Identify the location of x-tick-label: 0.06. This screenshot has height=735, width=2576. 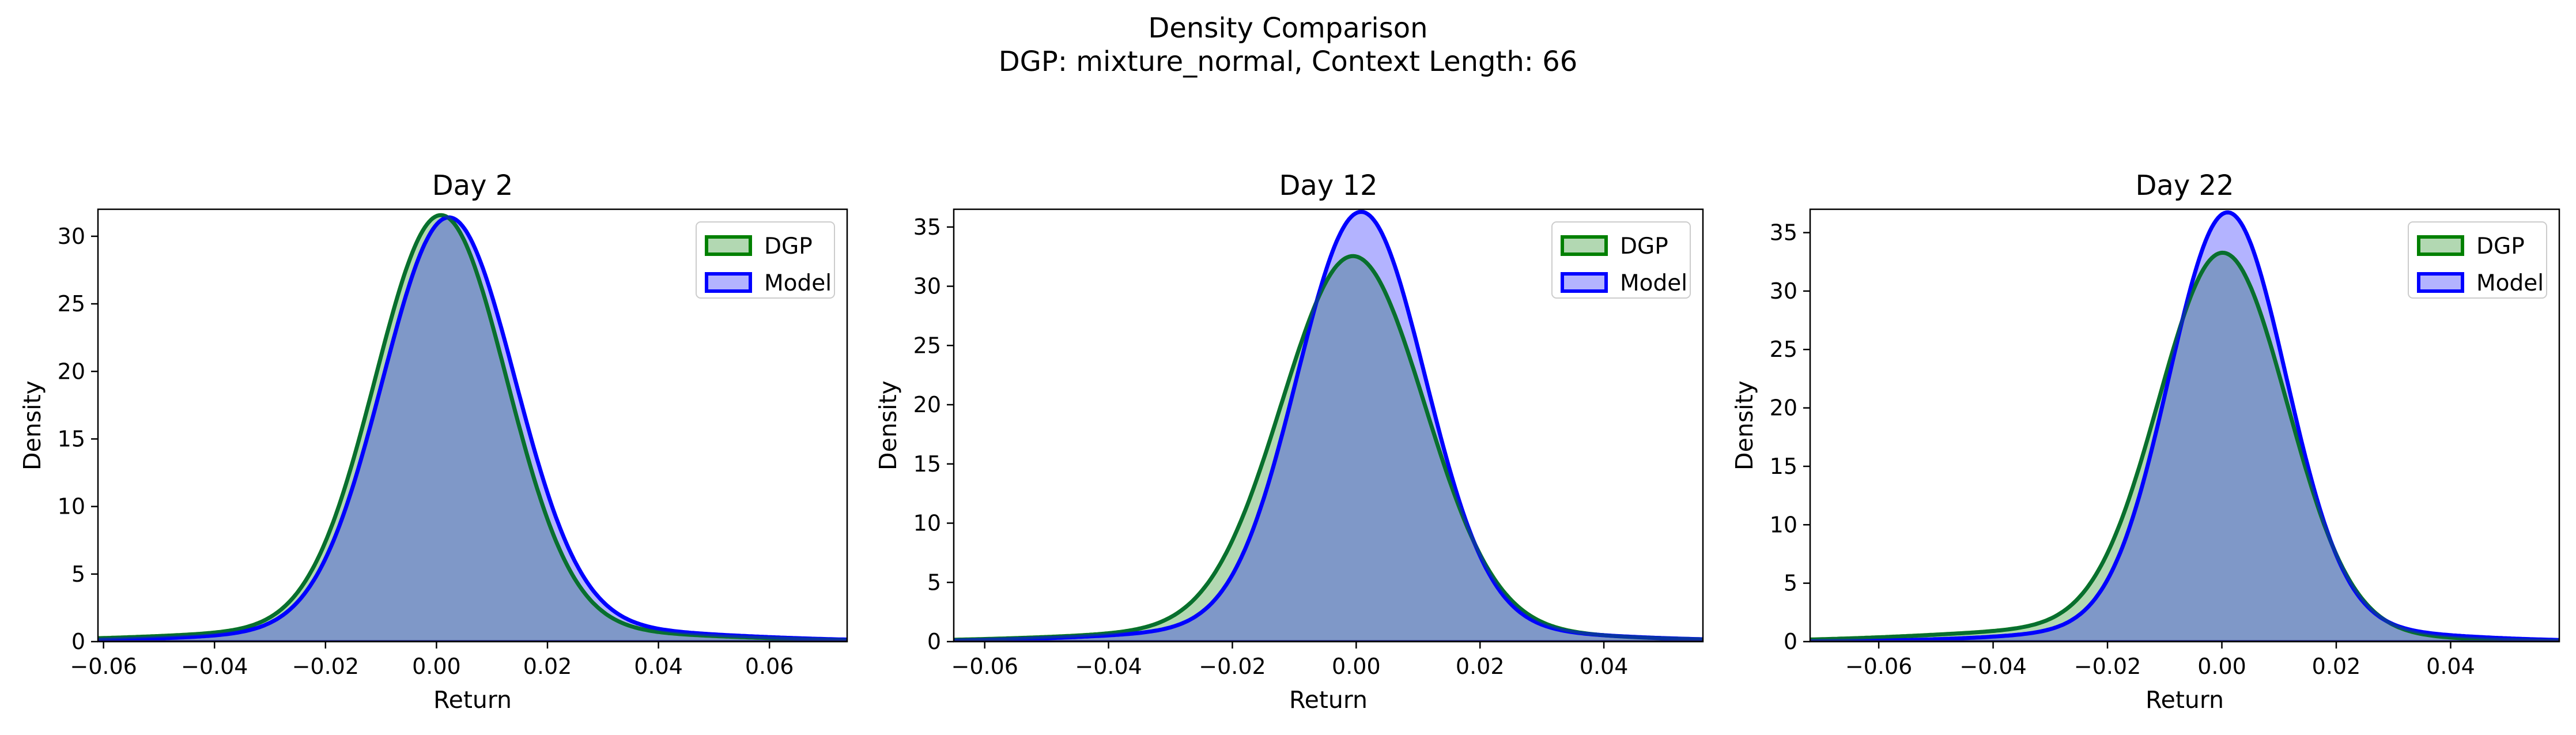
(769, 666).